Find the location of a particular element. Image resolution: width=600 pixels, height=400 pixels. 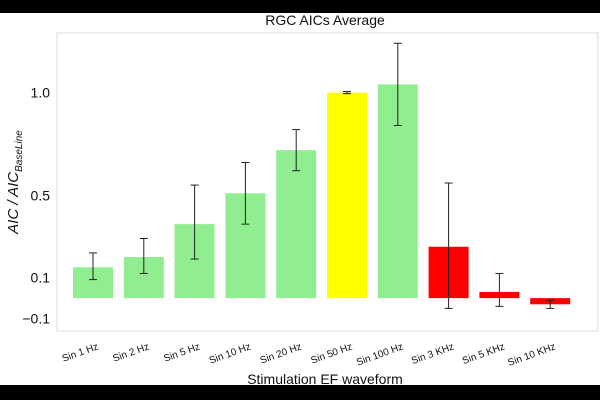

y-tick-labels: 1.0 0.5 0.1 −0.1 is located at coordinates (36, 206).